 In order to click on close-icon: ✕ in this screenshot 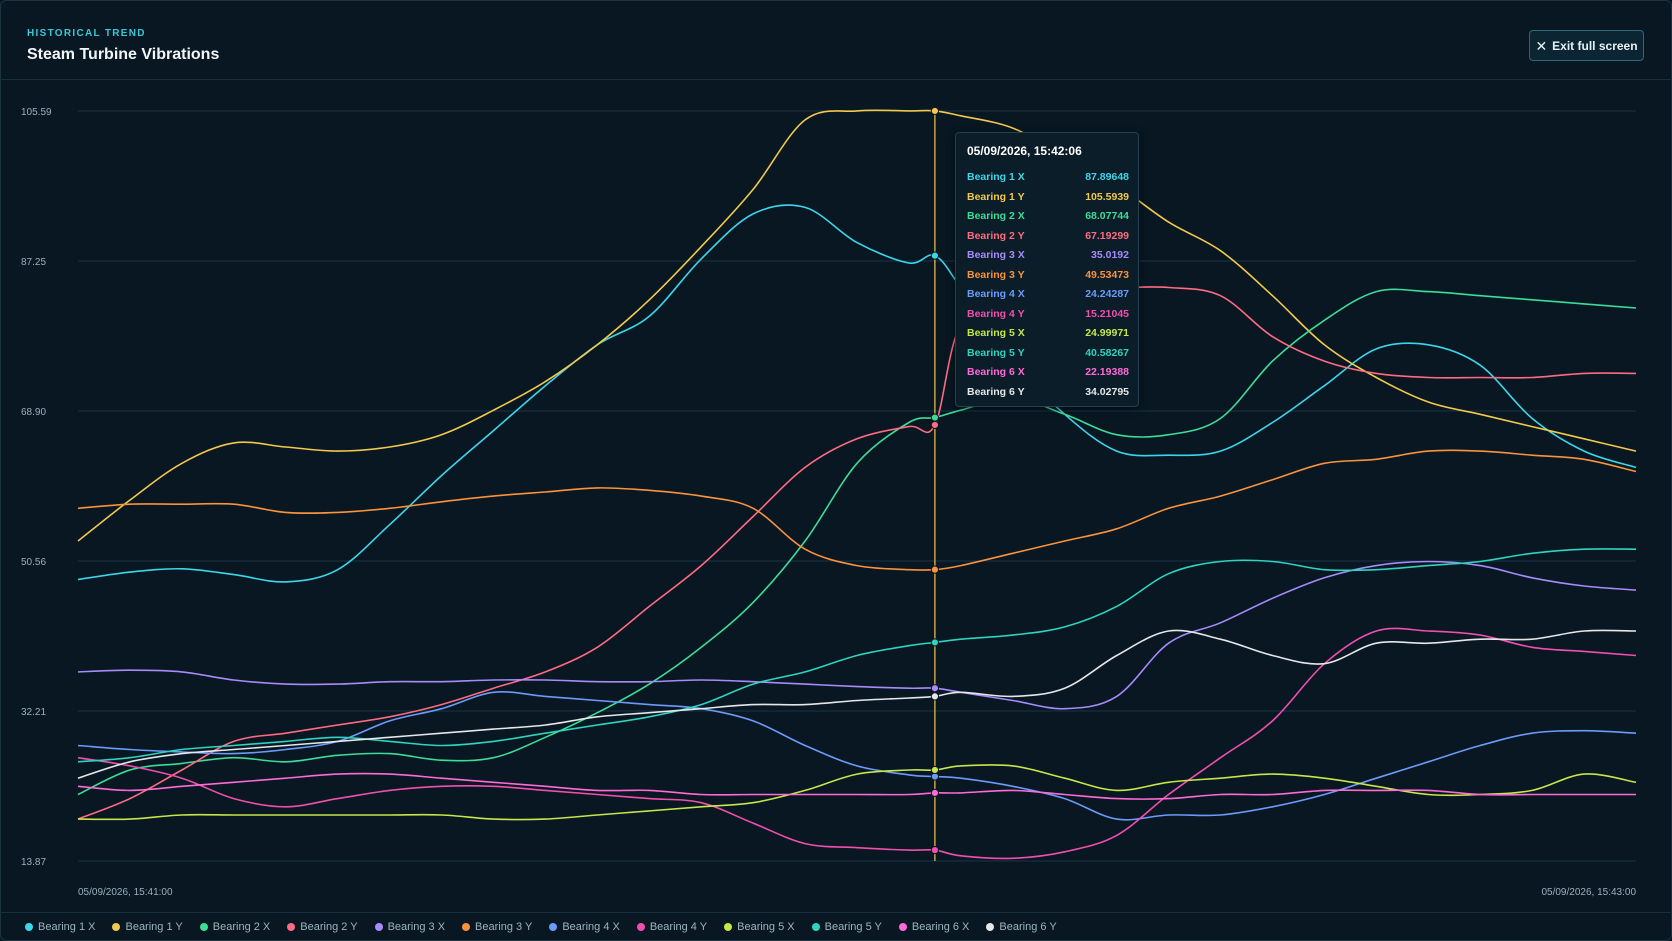, I will do `click(1541, 45)`.